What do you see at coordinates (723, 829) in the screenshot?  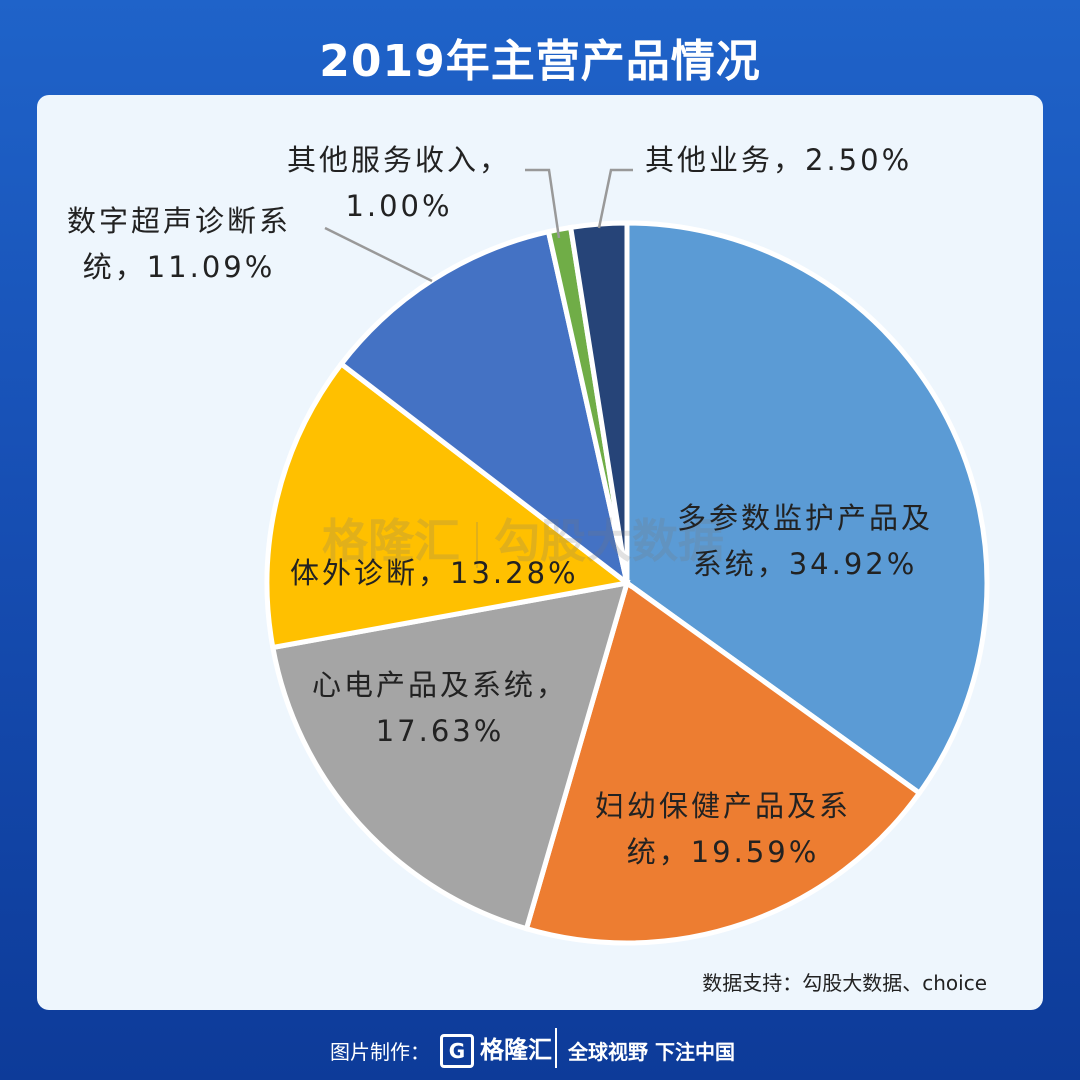 I see `slice-label-1: 妇幼保健产品及系 统，19.59%` at bounding box center [723, 829].